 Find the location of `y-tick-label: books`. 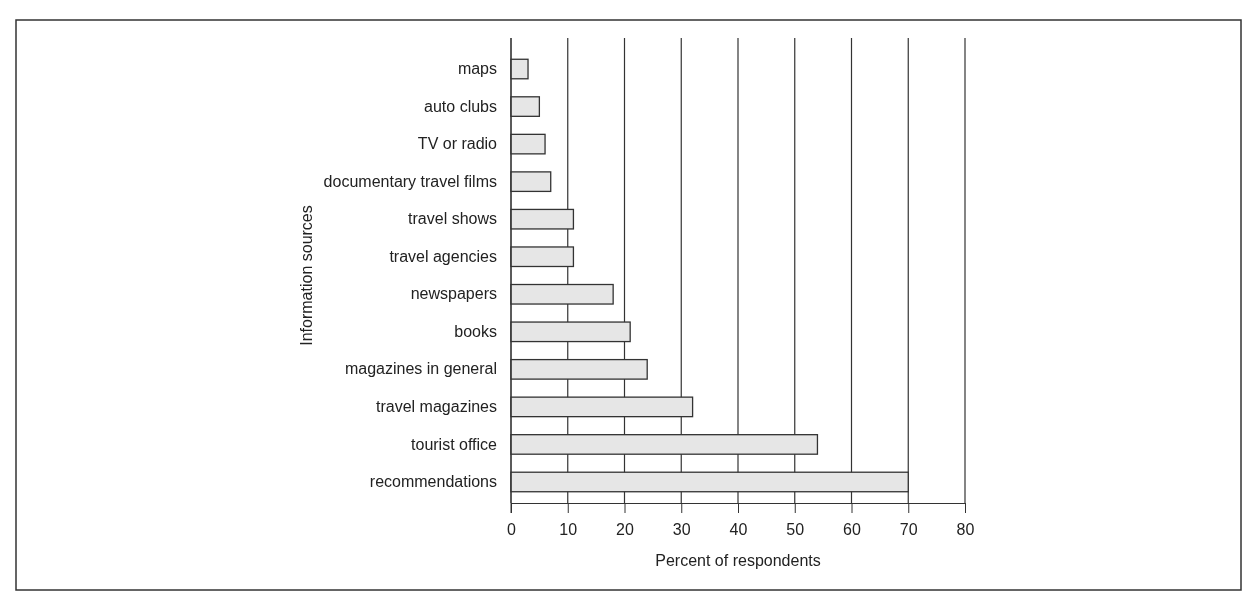

y-tick-label: books is located at coordinates (475, 331).